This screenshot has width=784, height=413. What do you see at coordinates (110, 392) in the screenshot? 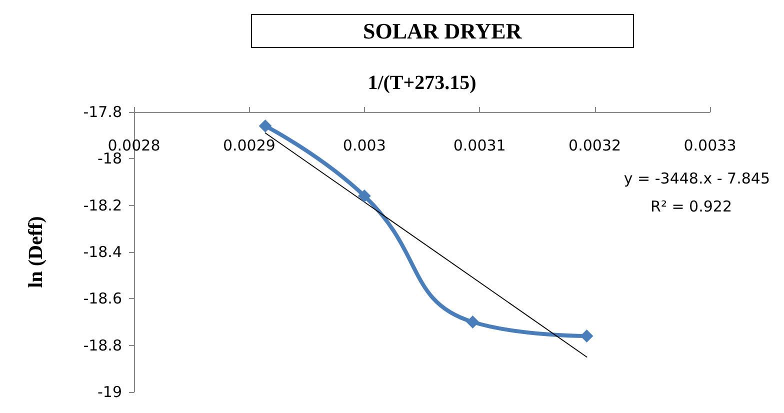
I see `y-tick-label: -19` at bounding box center [110, 392].